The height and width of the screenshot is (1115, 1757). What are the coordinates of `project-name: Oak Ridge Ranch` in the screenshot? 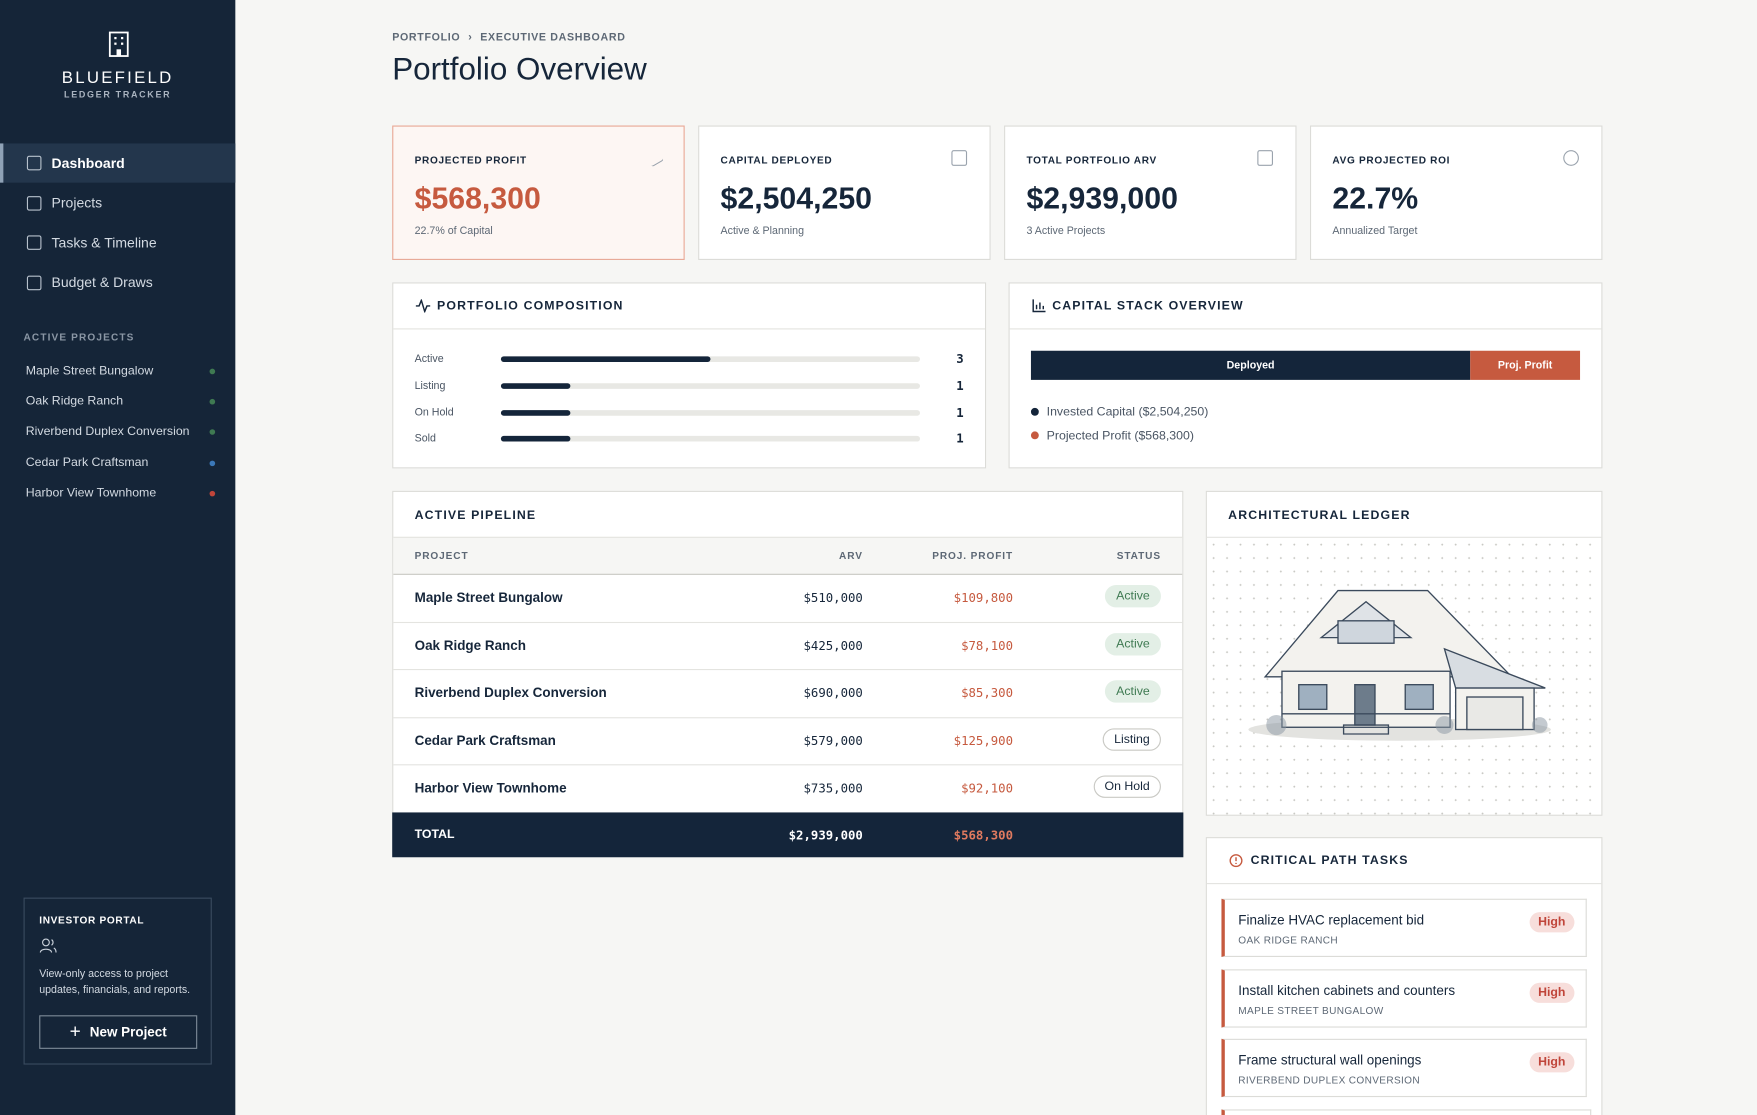 It's located at (74, 401).